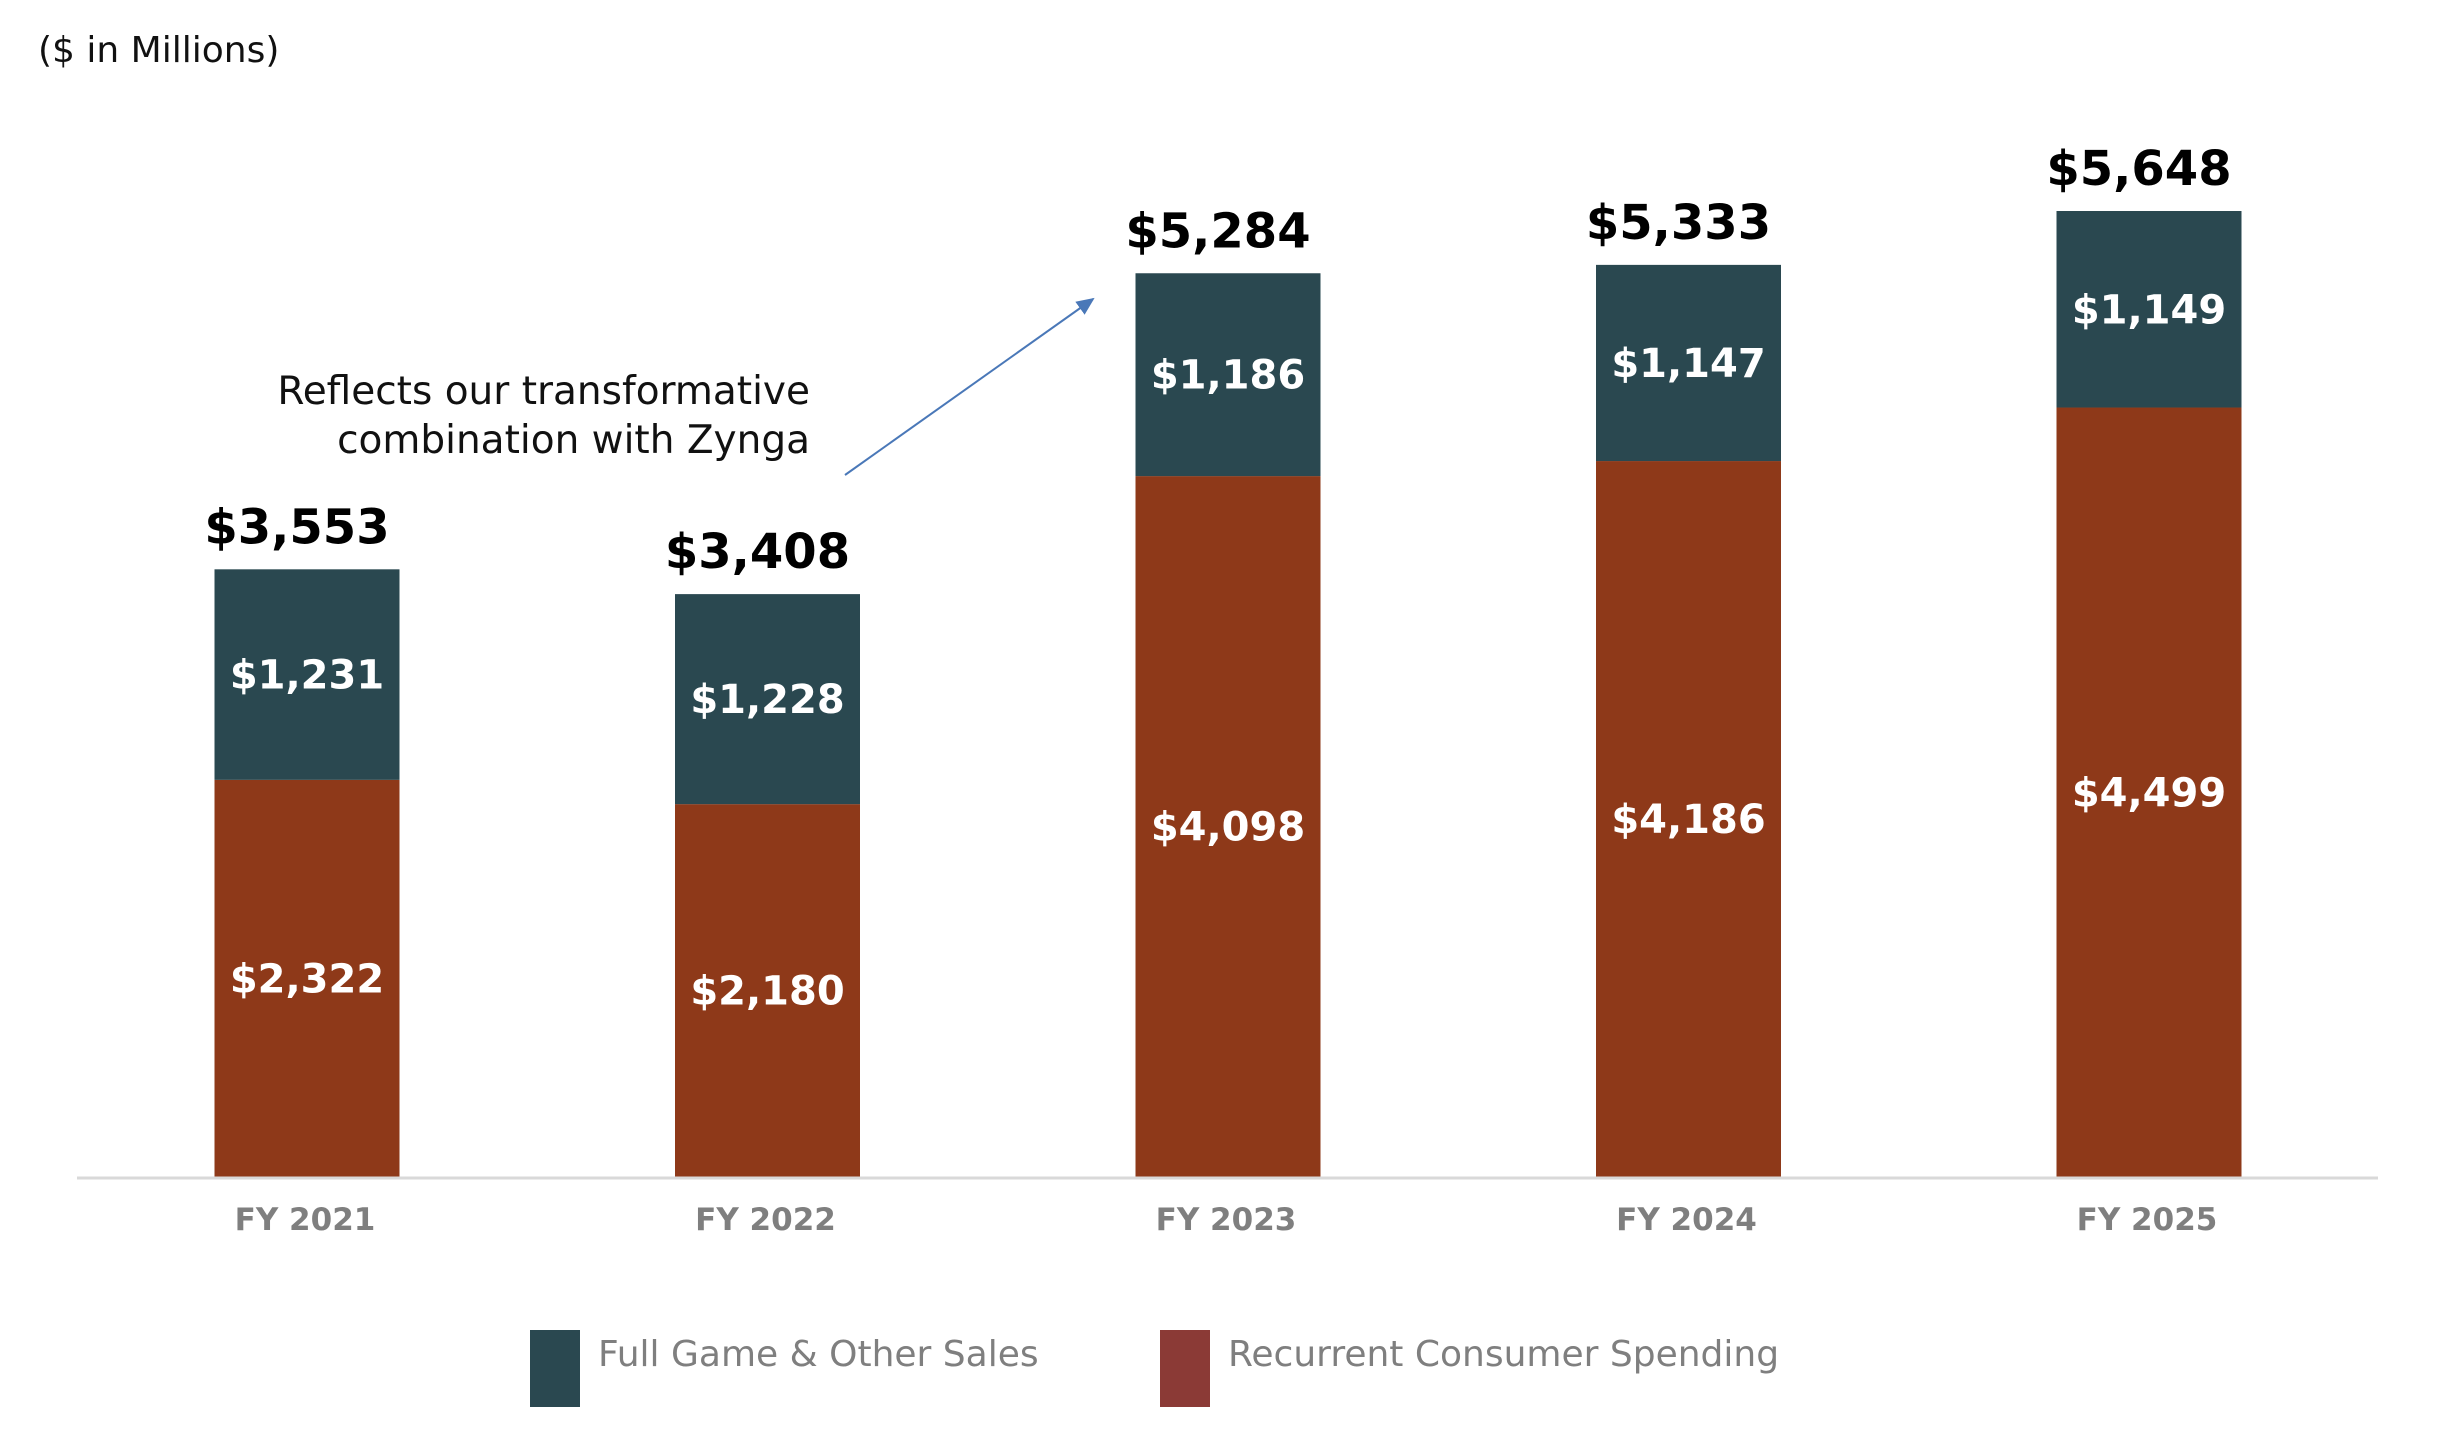 The image size is (2460, 1446). Describe the element at coordinates (765, 1220) in the screenshot. I see `x-tick-fy-2022: FY 2022` at that location.